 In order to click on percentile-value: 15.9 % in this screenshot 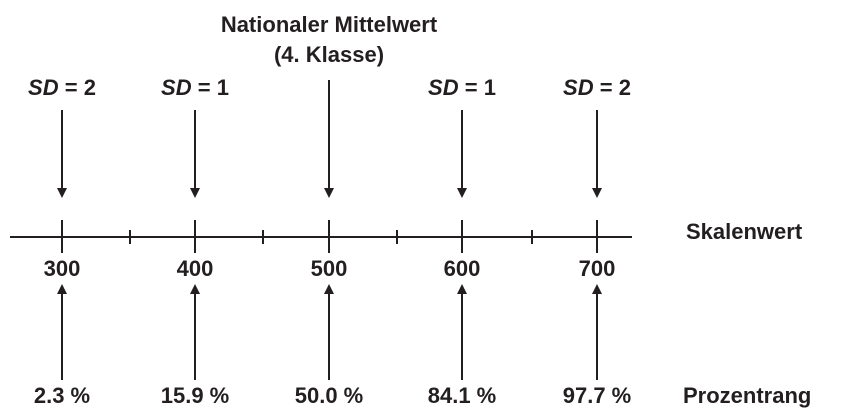, I will do `click(195, 395)`.